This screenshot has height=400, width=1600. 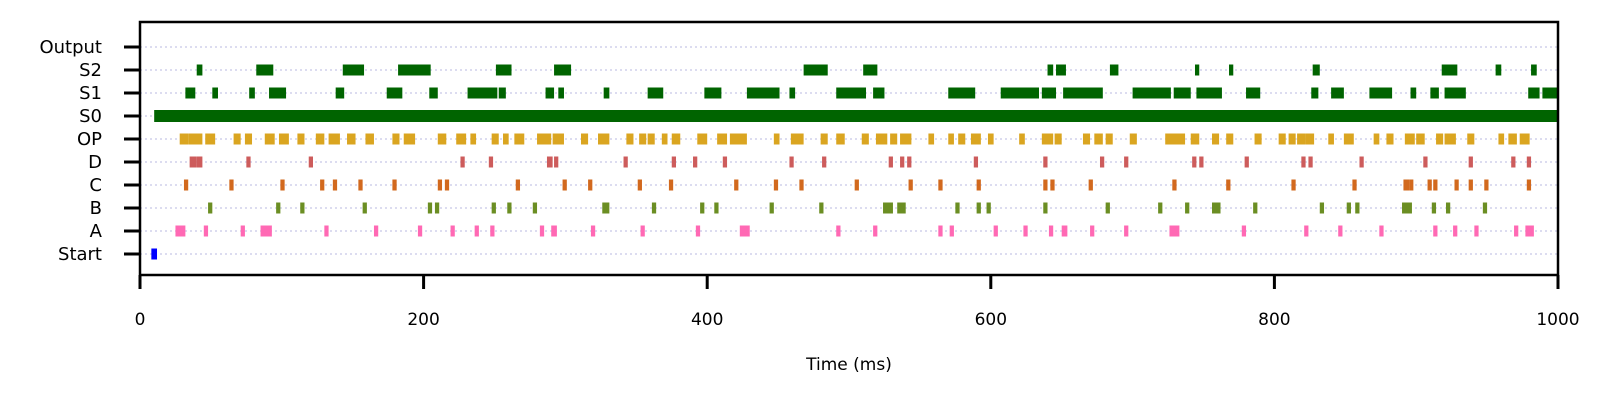 What do you see at coordinates (80, 254) in the screenshot?
I see `ylabel-start: Start` at bounding box center [80, 254].